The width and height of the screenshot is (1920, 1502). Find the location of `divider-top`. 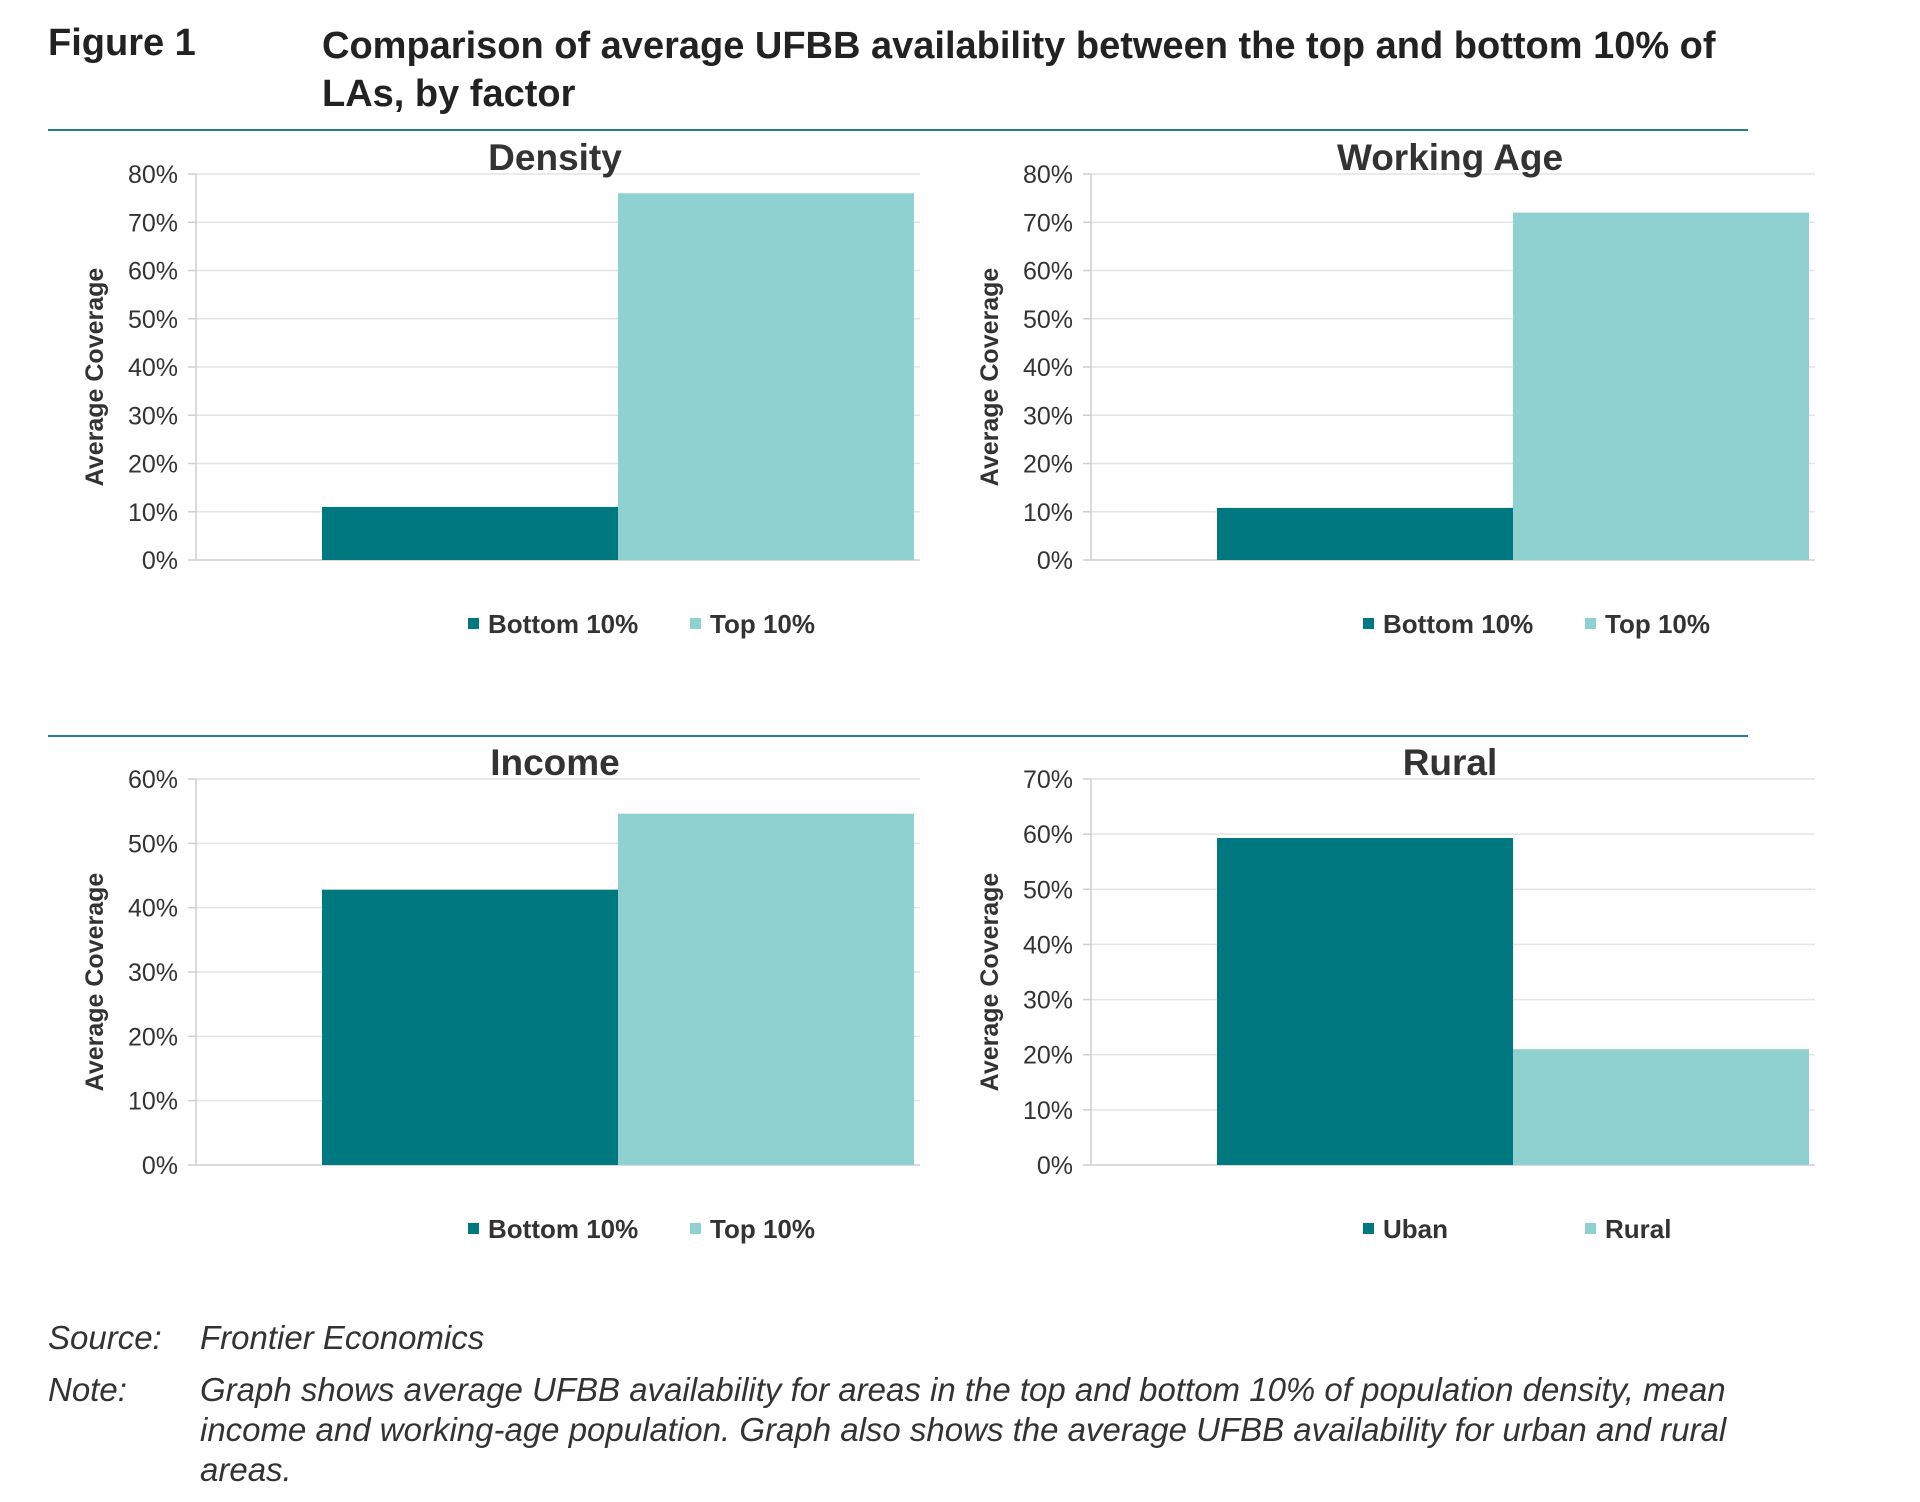

divider-top is located at coordinates (898, 130).